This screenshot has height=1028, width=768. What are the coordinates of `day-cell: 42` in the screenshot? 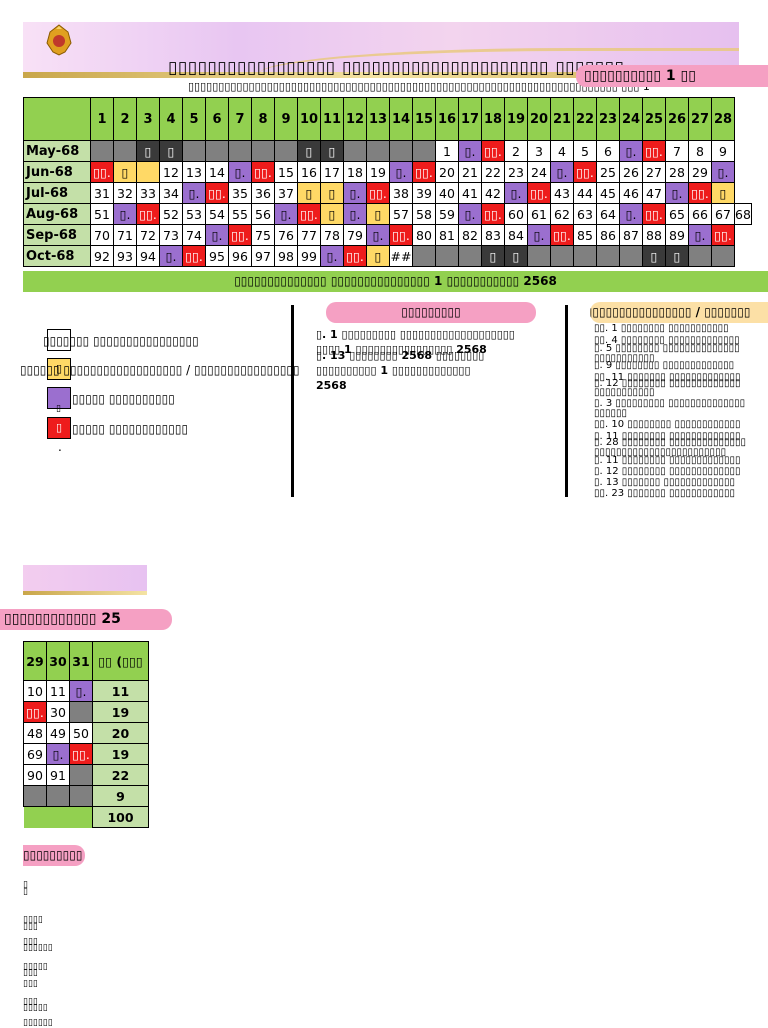 It's located at (493, 193).